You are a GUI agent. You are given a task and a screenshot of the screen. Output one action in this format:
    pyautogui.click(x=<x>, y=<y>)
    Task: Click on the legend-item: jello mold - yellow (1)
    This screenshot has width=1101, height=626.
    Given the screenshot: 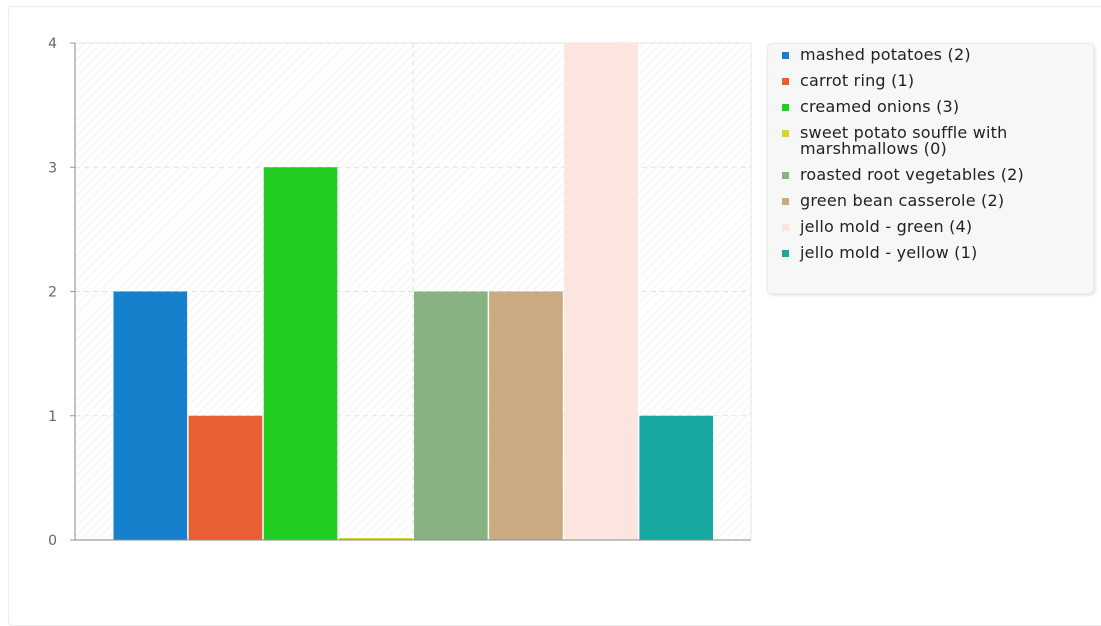 What is the action you would take?
    pyautogui.click(x=930, y=253)
    